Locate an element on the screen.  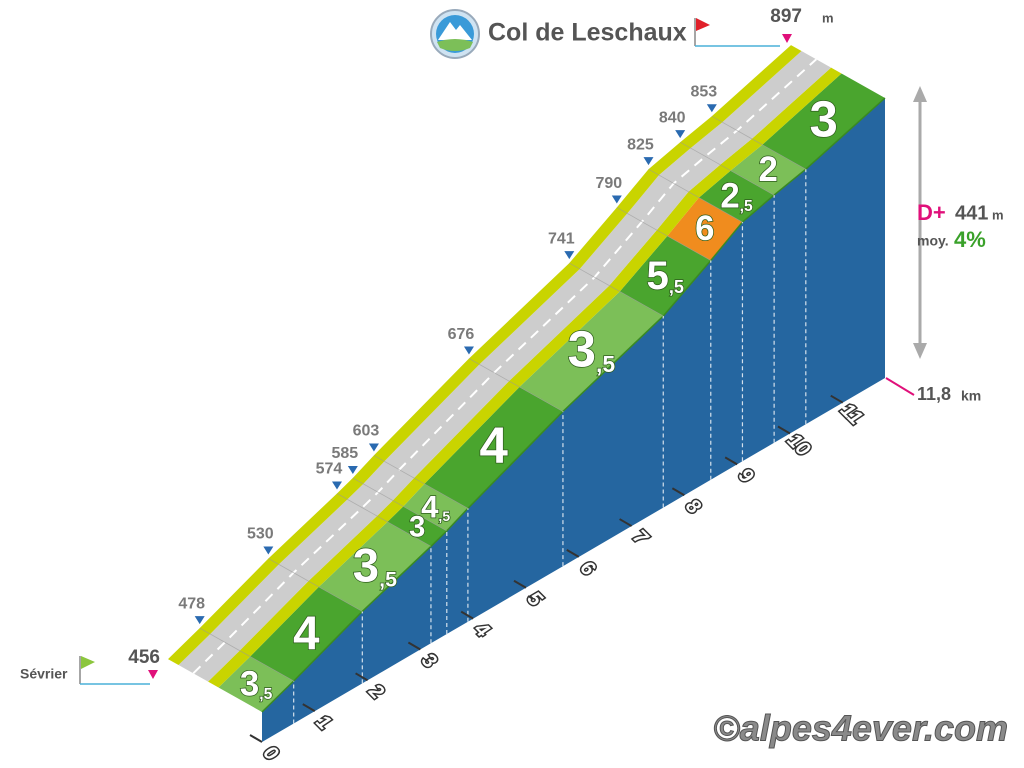
gradient-label: 6 is located at coordinates (704, 228).